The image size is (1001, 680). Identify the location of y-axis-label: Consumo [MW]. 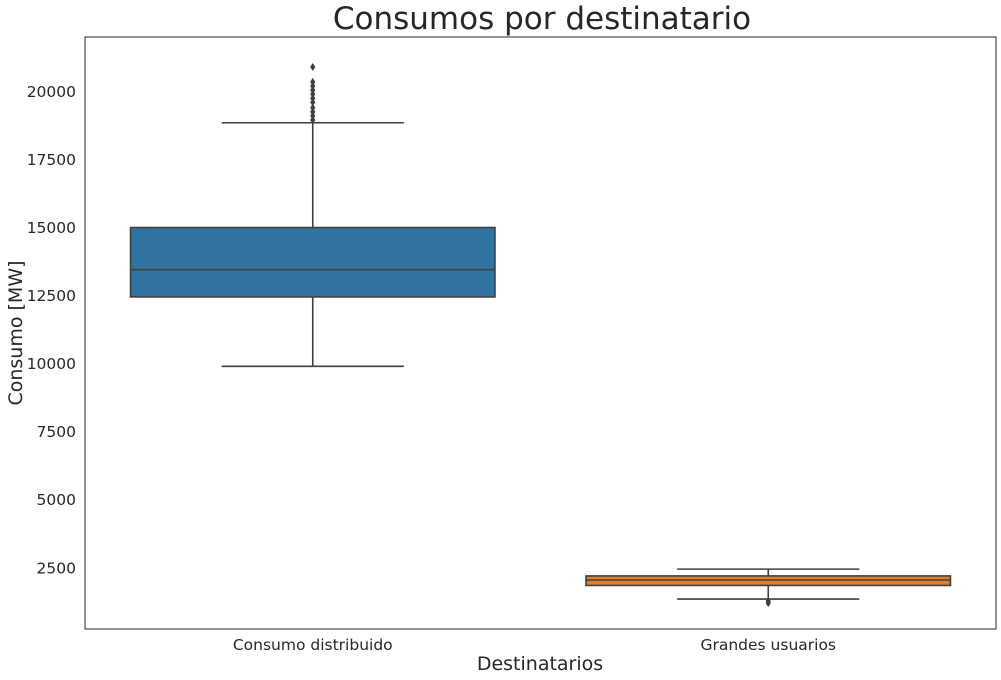
(16, 332).